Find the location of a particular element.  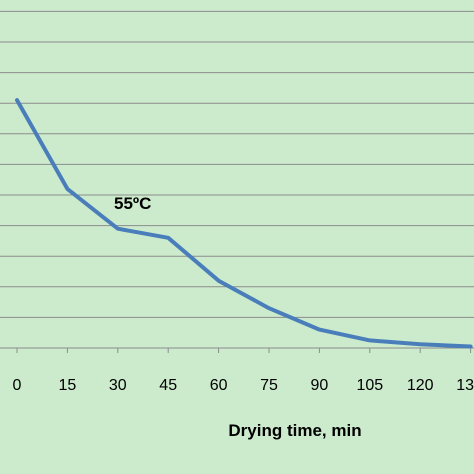

x-tick-label: 15 is located at coordinates (68, 385).